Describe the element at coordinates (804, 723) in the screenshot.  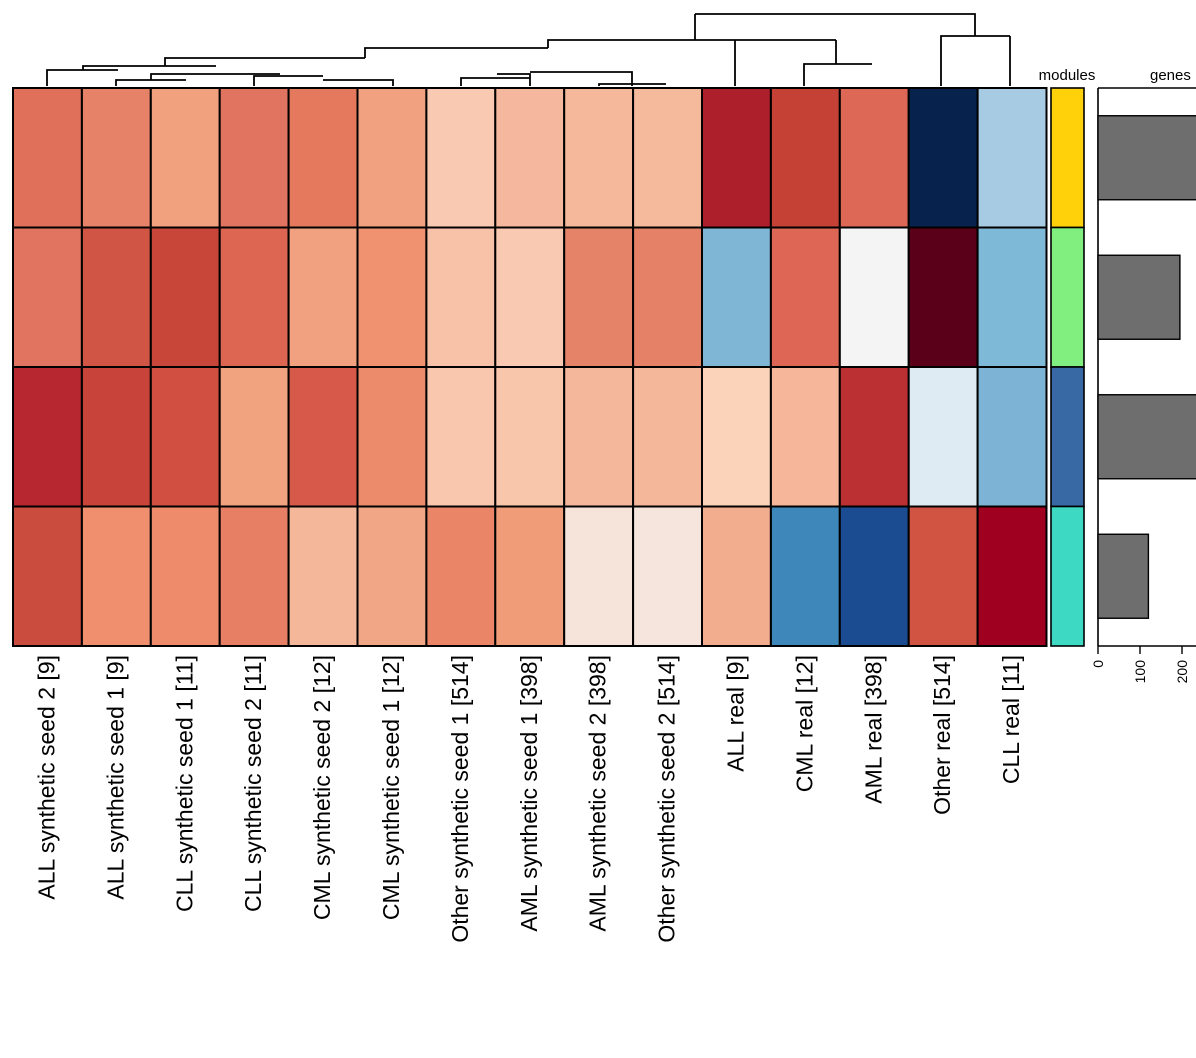
I see `column-label: CML real [12]` at that location.